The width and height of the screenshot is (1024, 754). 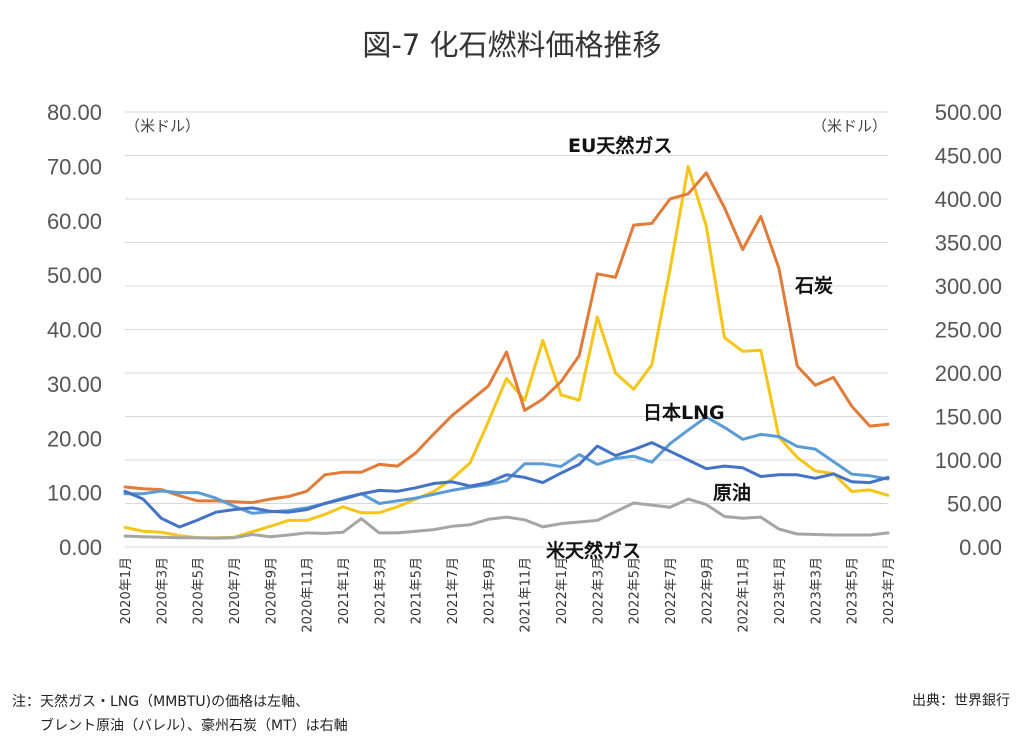 What do you see at coordinates (968, 156) in the screenshot?
I see `right-tick-label: 450.00` at bounding box center [968, 156].